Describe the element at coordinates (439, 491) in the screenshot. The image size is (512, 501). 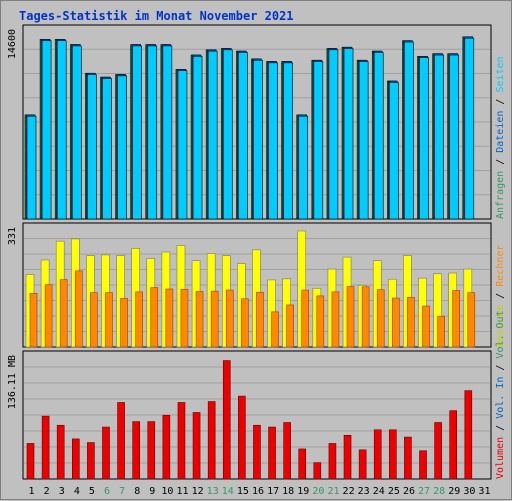
I see `x-tick-day-28: 28` at that location.